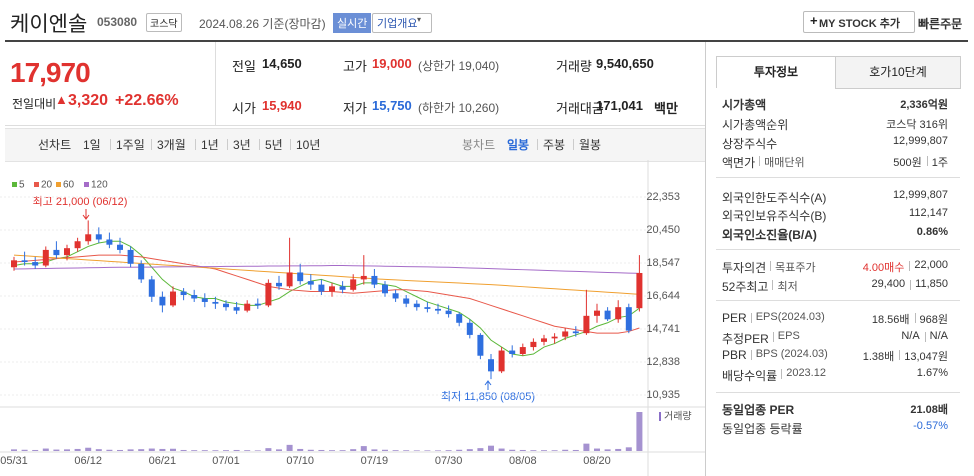 This screenshot has width=974, height=476. What do you see at coordinates (878, 357) in the screenshot?
I see `row-value: 1.38배` at bounding box center [878, 357].